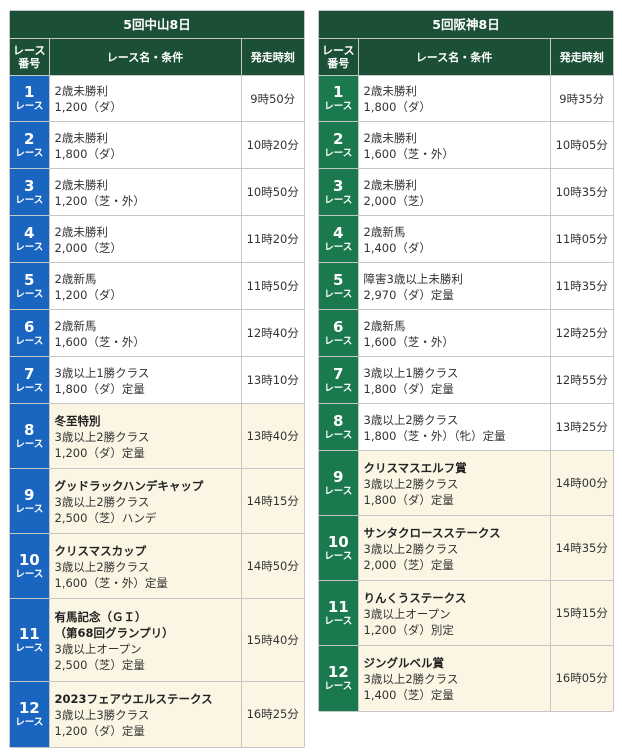 This screenshot has width=622, height=756. I want to click on race-number: 6, so click(29, 326).